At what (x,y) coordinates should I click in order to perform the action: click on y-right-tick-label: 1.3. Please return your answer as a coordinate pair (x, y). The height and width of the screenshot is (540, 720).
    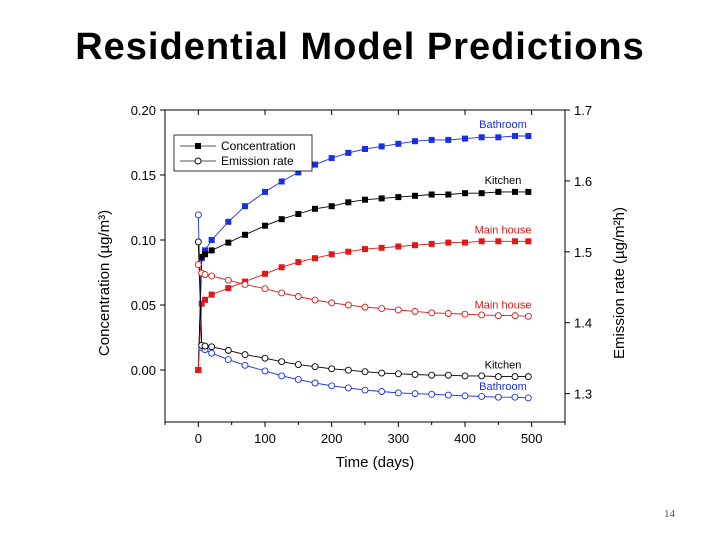
    Looking at the image, I should click on (583, 394).